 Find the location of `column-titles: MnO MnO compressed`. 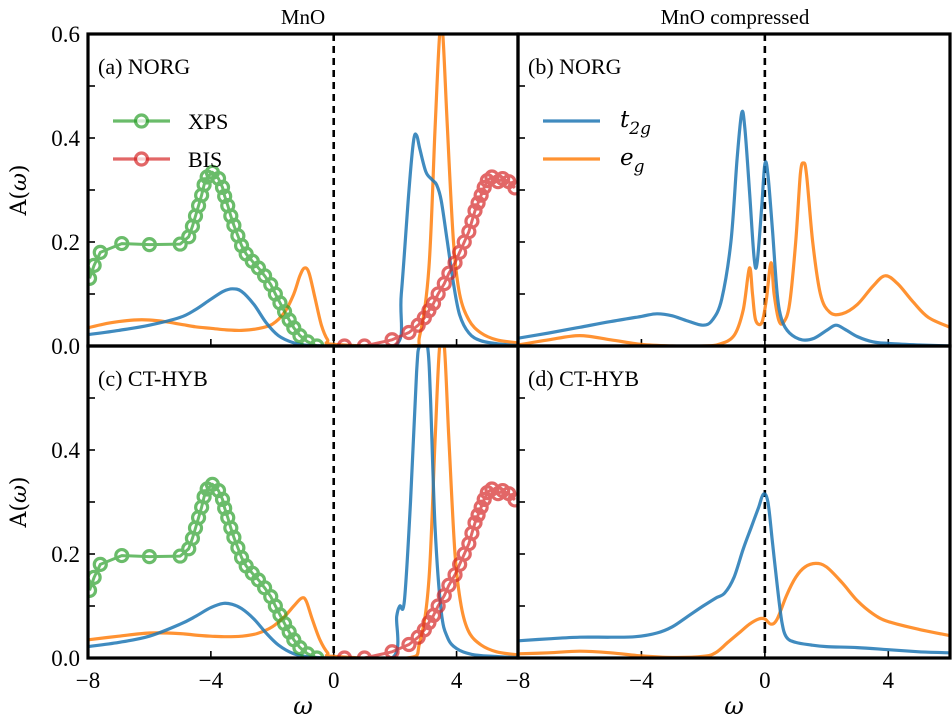

column-titles: MnO MnO compressed is located at coordinates (545, 17).